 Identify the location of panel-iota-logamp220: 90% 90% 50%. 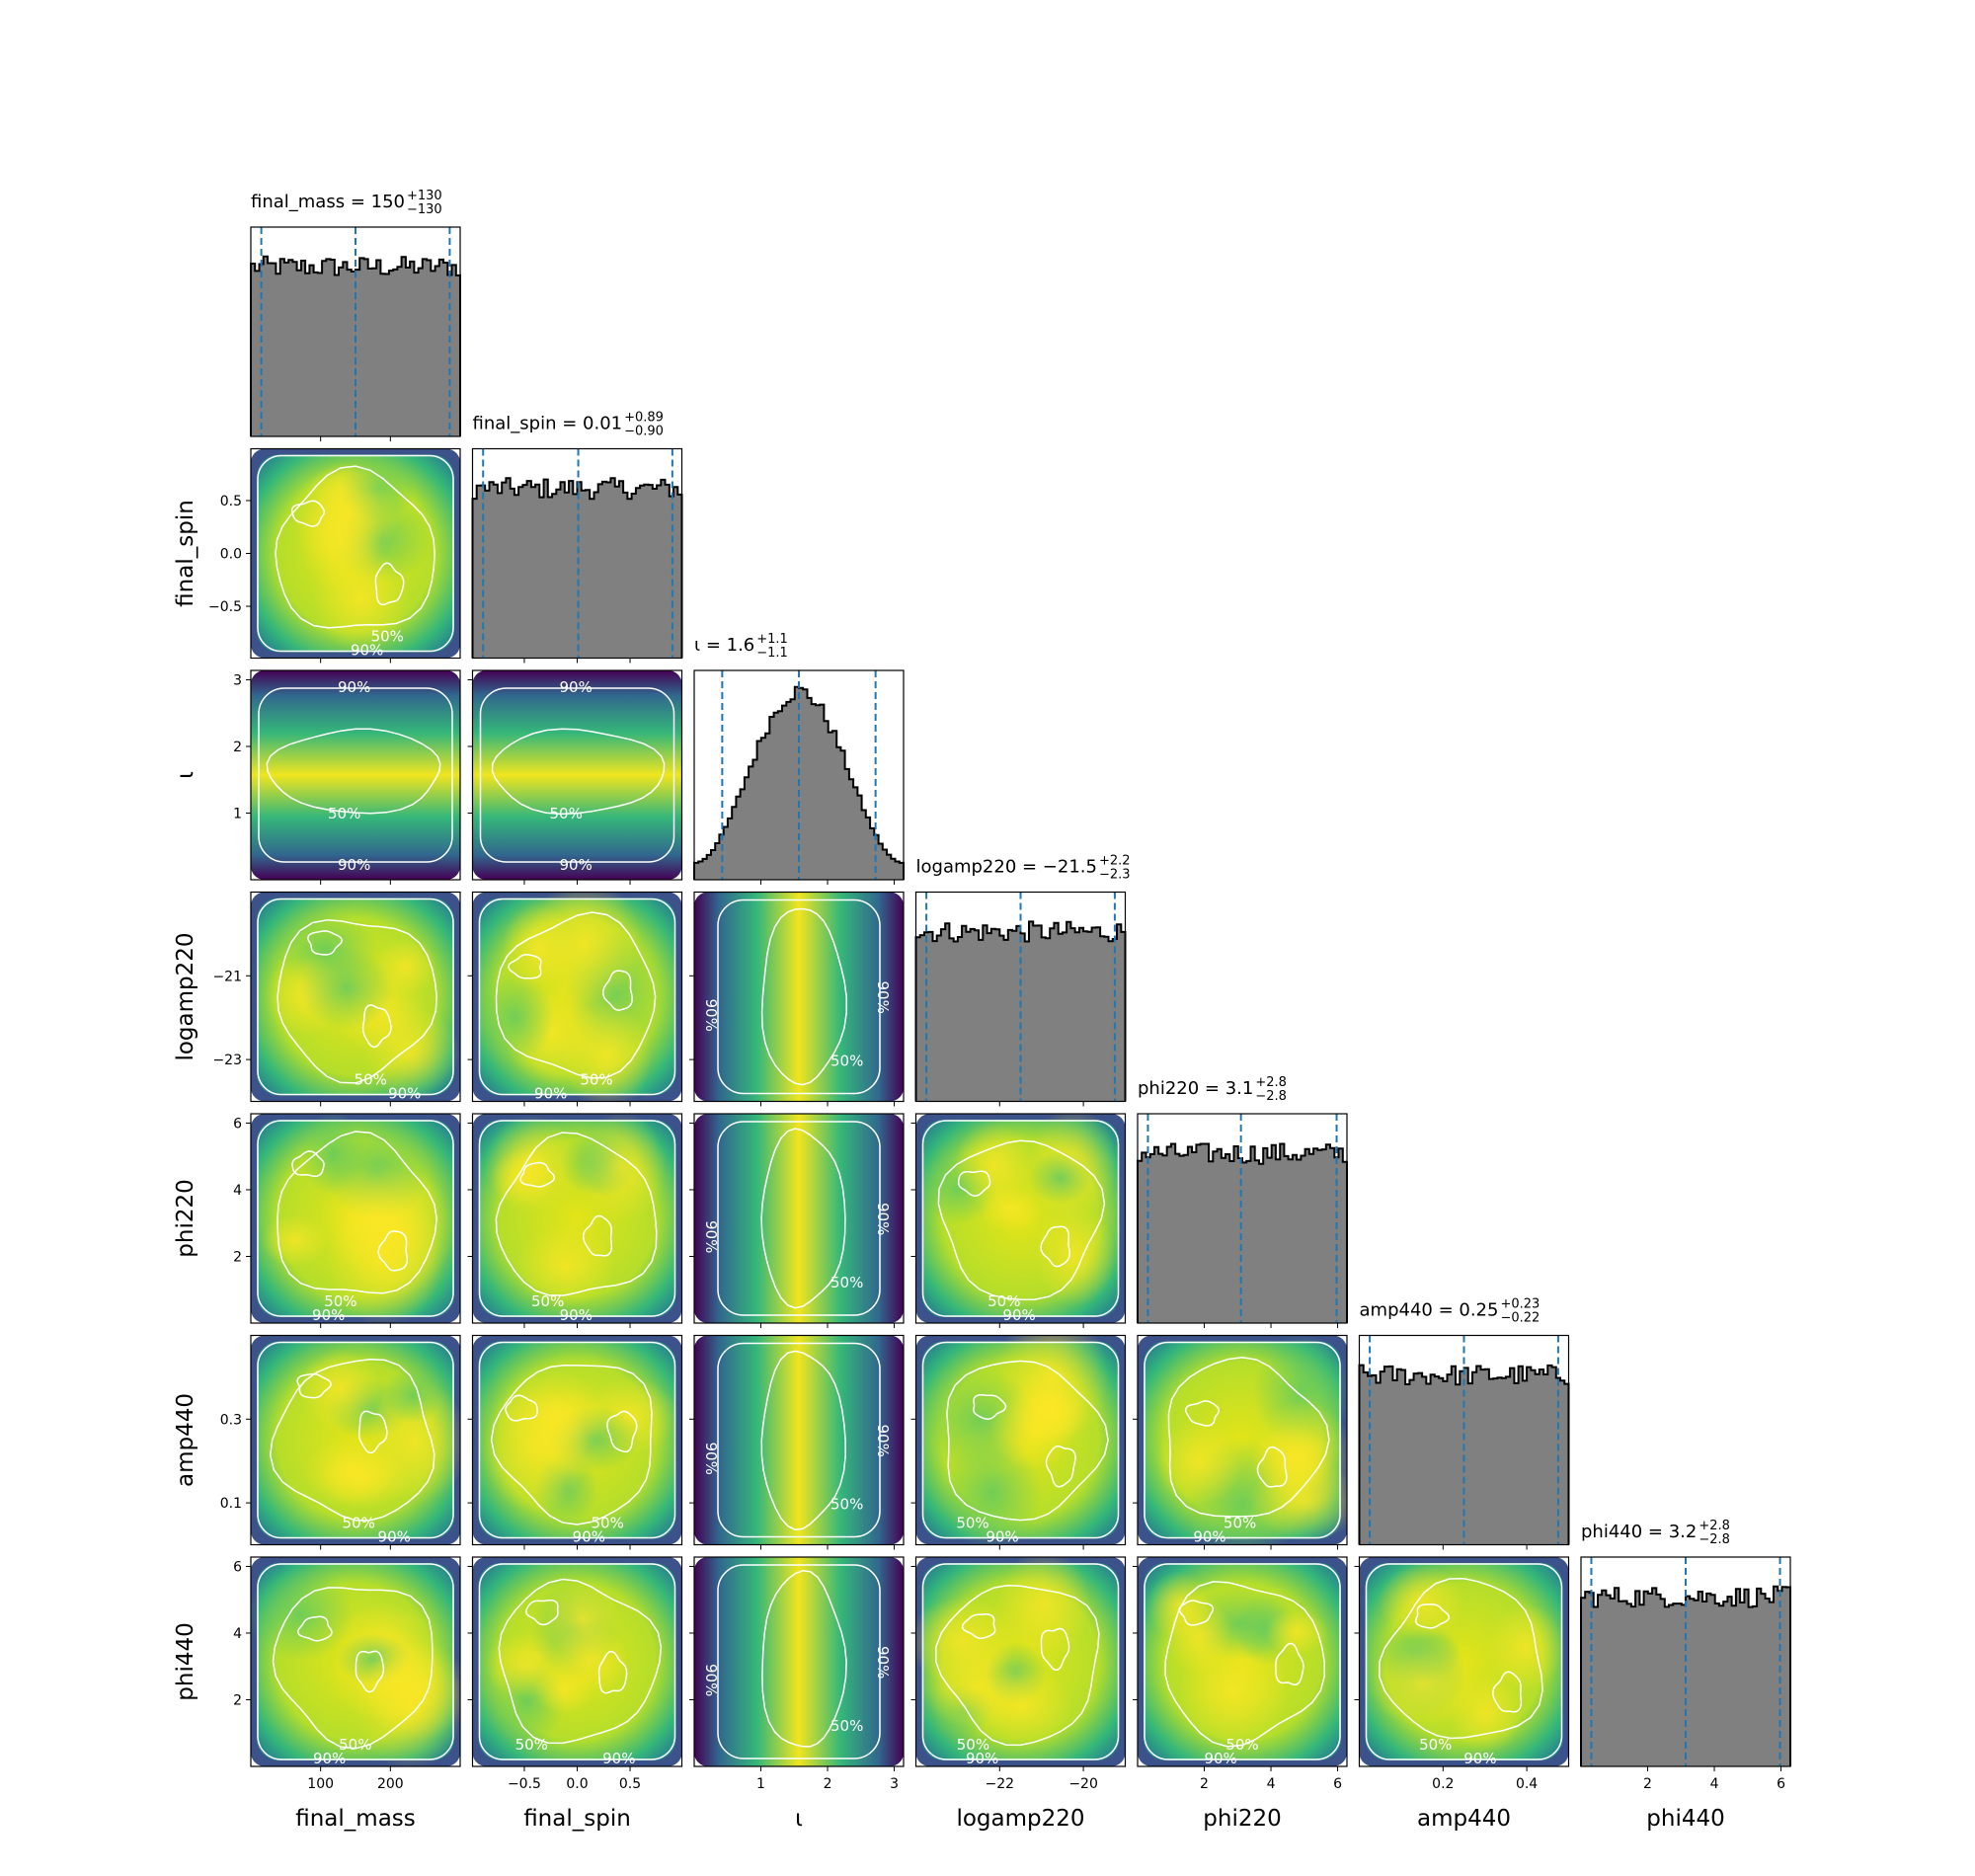
(797, 999).